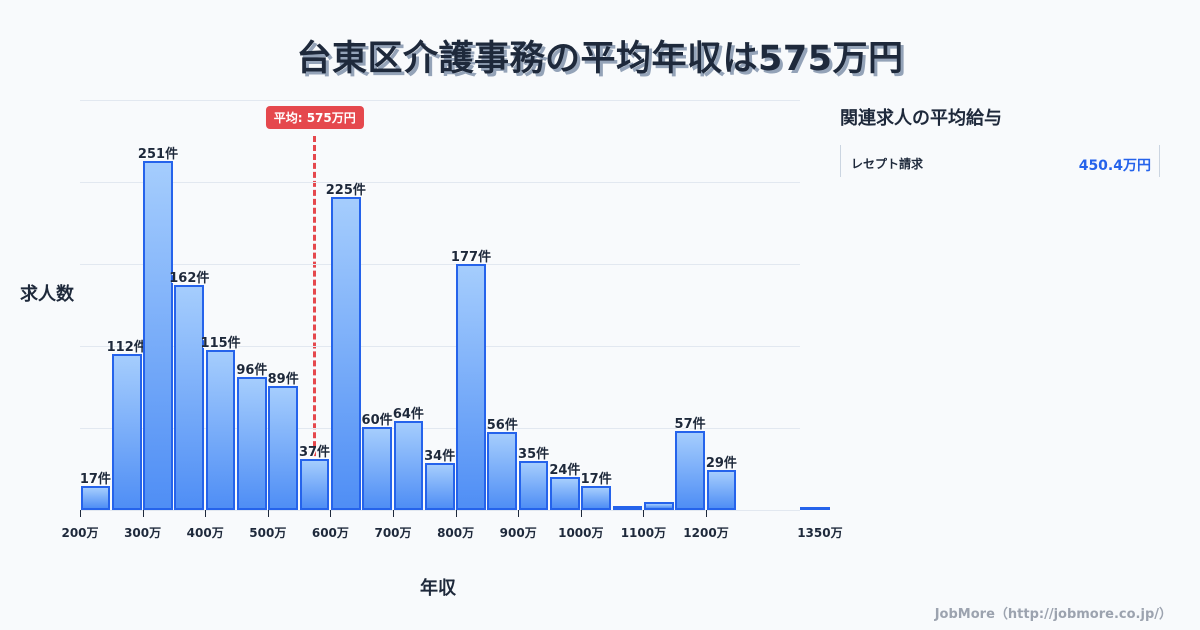 The height and width of the screenshot is (630, 1200). I want to click on y-axis-label: 求人数, so click(47, 294).